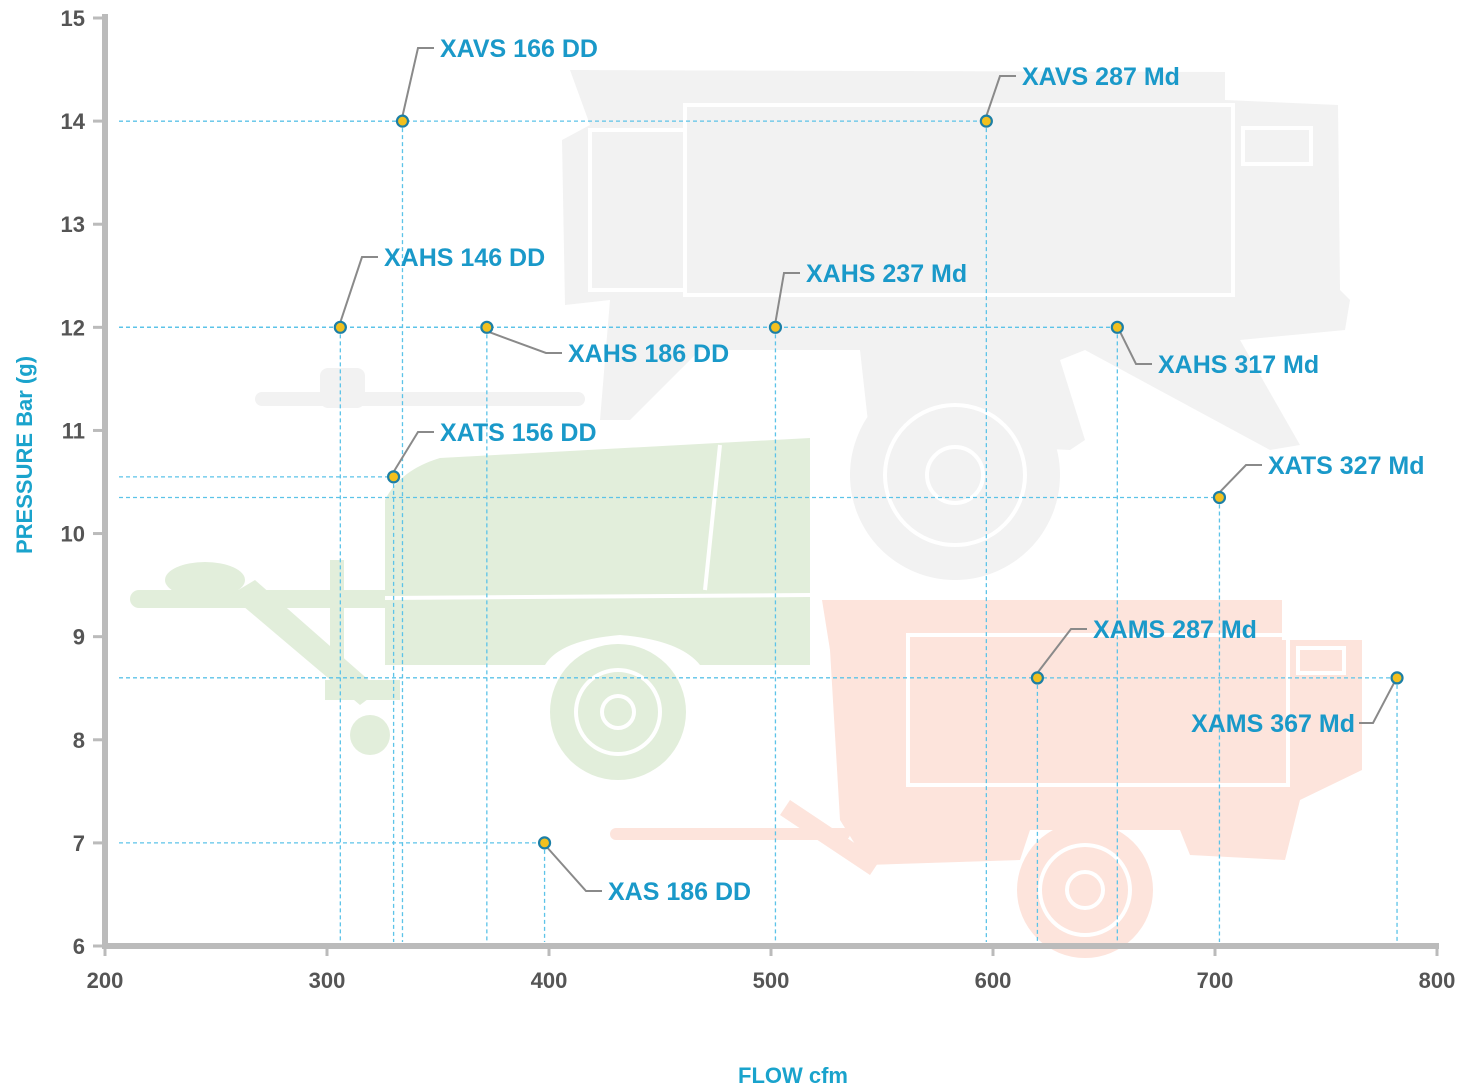 Image resolution: width=1475 pixels, height=1086 pixels. I want to click on y-axis-title: PRESSURE Bar (g), so click(24, 455).